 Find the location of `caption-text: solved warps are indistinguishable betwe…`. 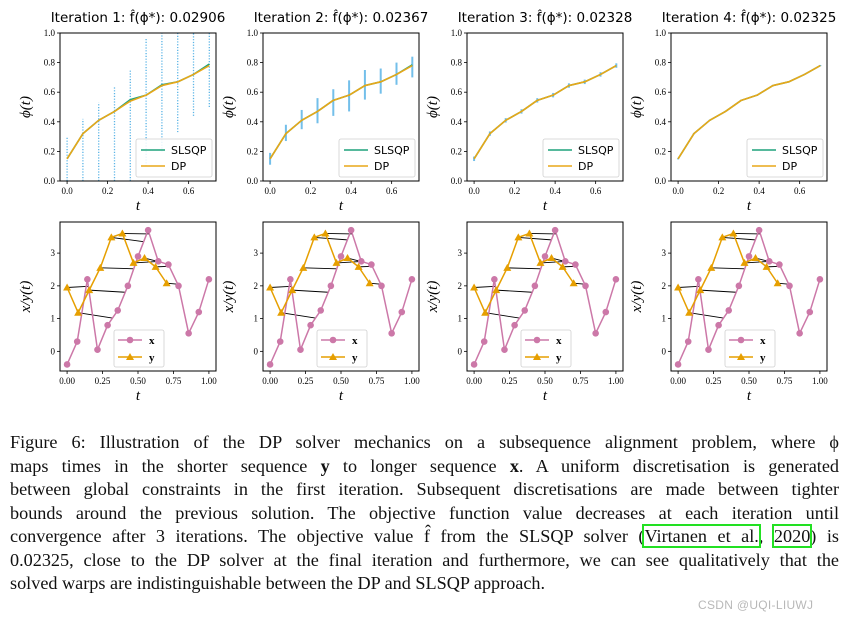

caption-text: solved warps are indistinguishable betwe… is located at coordinates (278, 583).